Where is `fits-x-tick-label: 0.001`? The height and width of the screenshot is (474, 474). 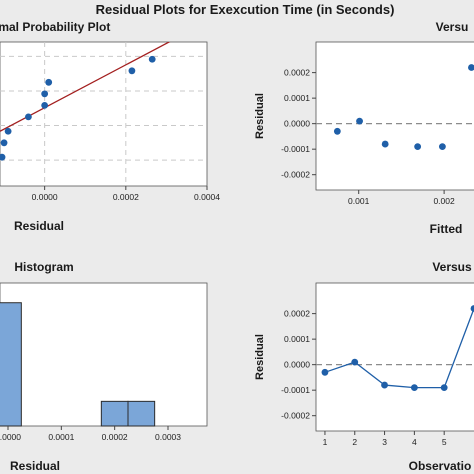
fits-x-tick-label: 0.001 is located at coordinates (359, 201).